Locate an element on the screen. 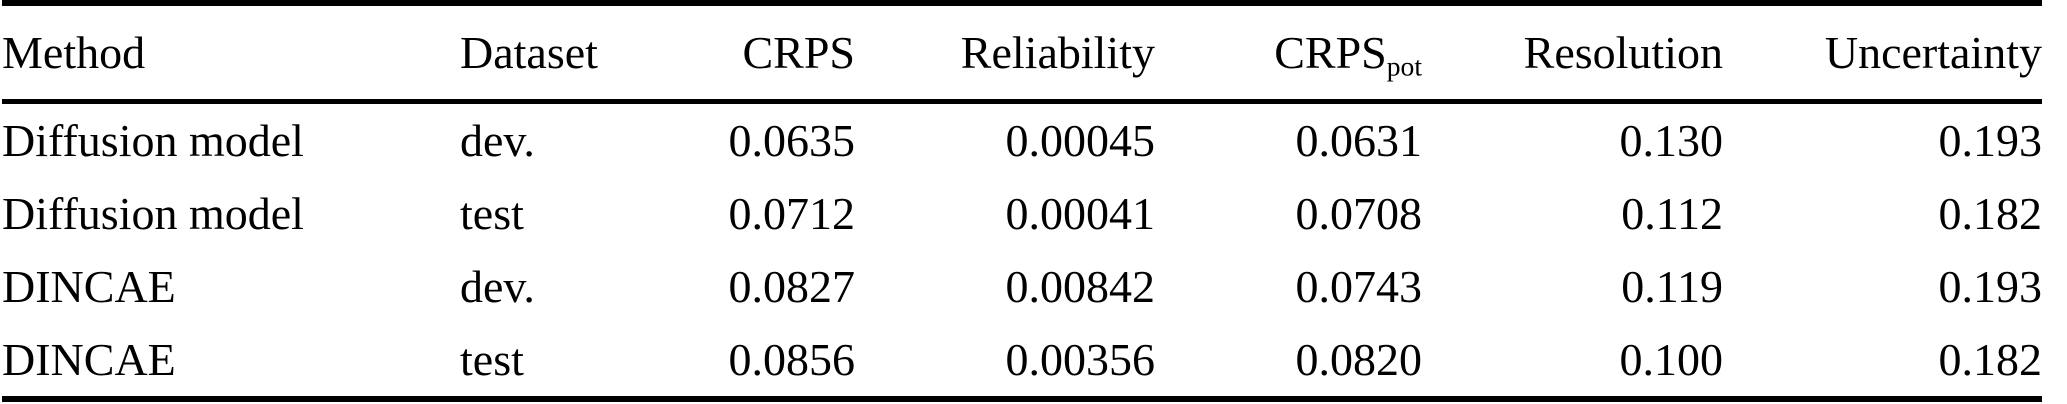 This screenshot has height=404, width=2067. col-header-uncertainty: Uncertainty is located at coordinates (1933, 52).